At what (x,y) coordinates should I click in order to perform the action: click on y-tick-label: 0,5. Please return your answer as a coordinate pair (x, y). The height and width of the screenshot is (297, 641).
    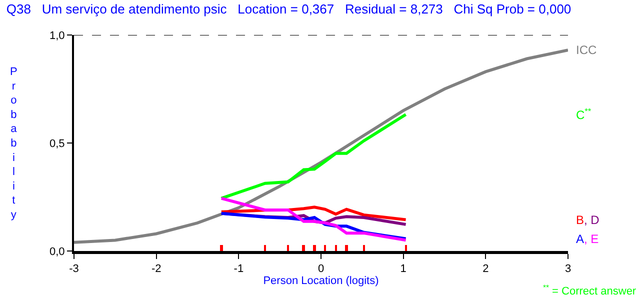
    Looking at the image, I should click on (57, 144).